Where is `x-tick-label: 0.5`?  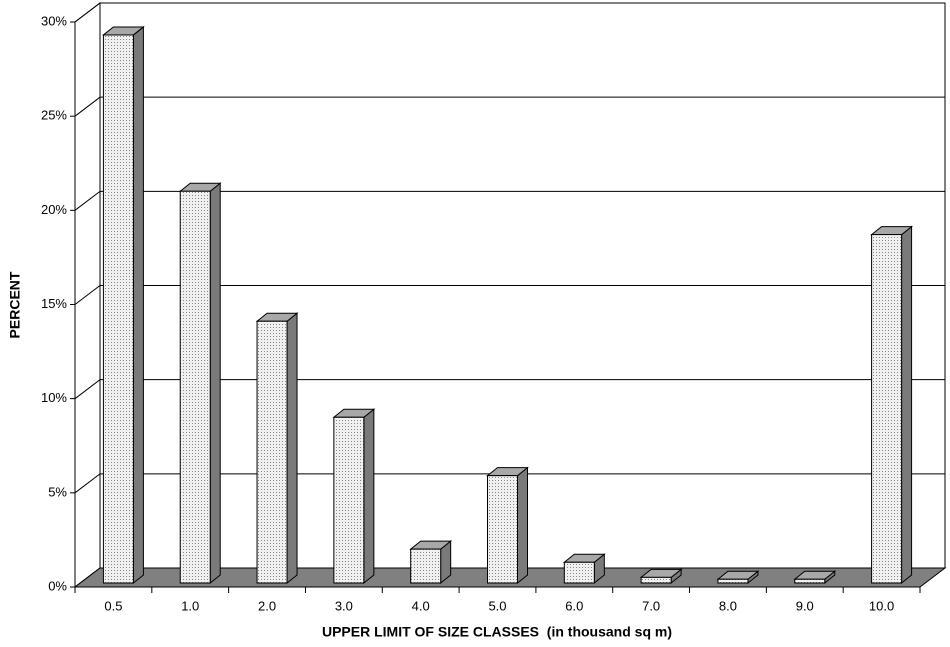 x-tick-label: 0.5 is located at coordinates (113, 605).